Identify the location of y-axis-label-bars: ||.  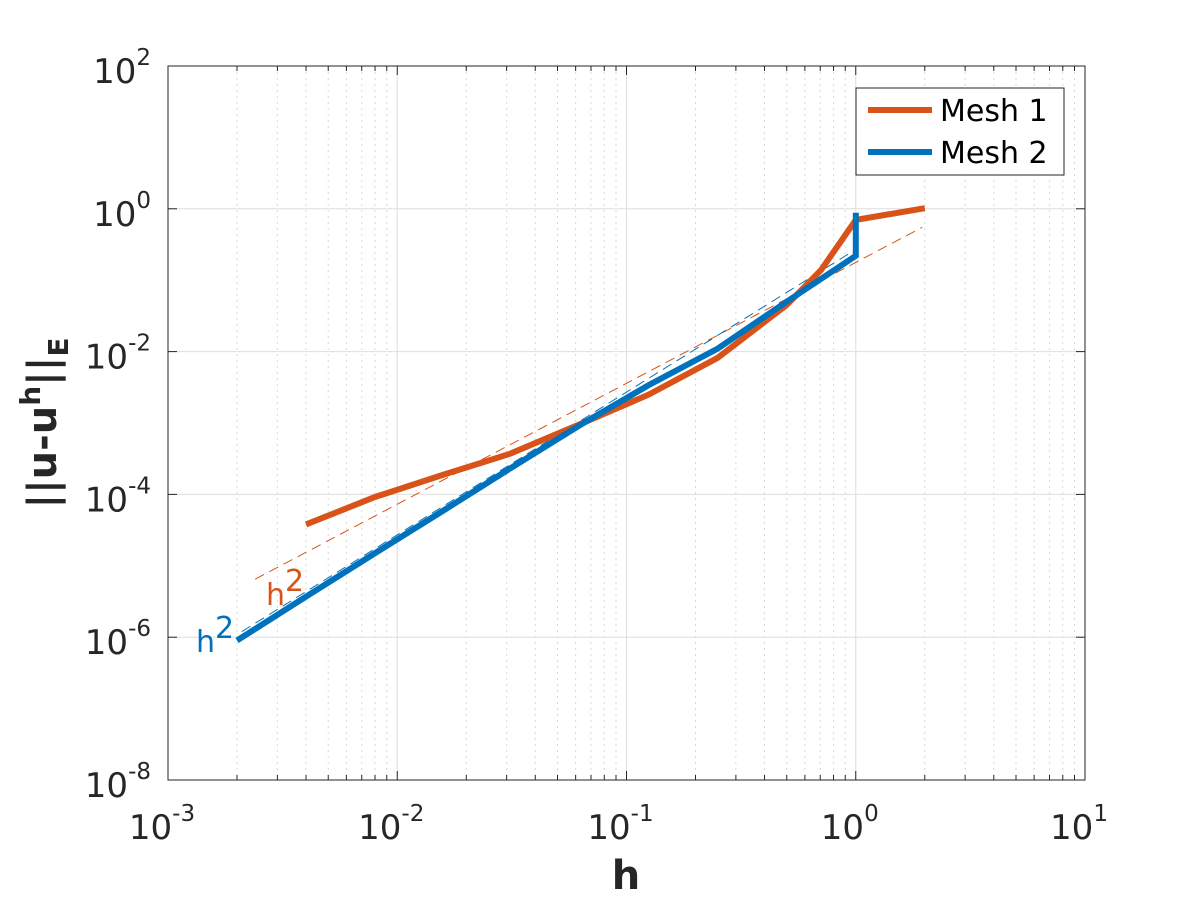
(43, 371).